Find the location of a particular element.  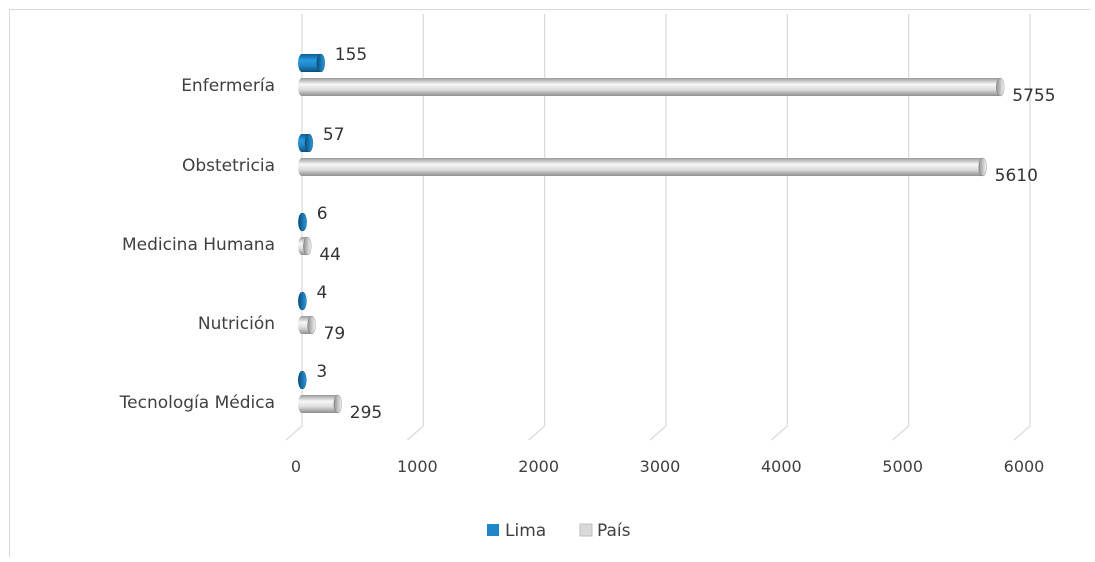

pais-data-label: 5755 is located at coordinates (1033, 96).